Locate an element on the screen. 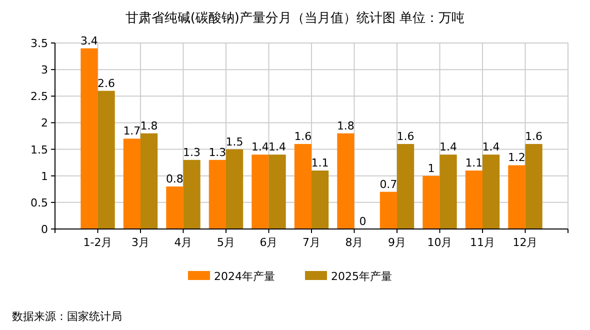 The width and height of the screenshot is (590, 330). y-tick-label: 3 is located at coordinates (44, 70).